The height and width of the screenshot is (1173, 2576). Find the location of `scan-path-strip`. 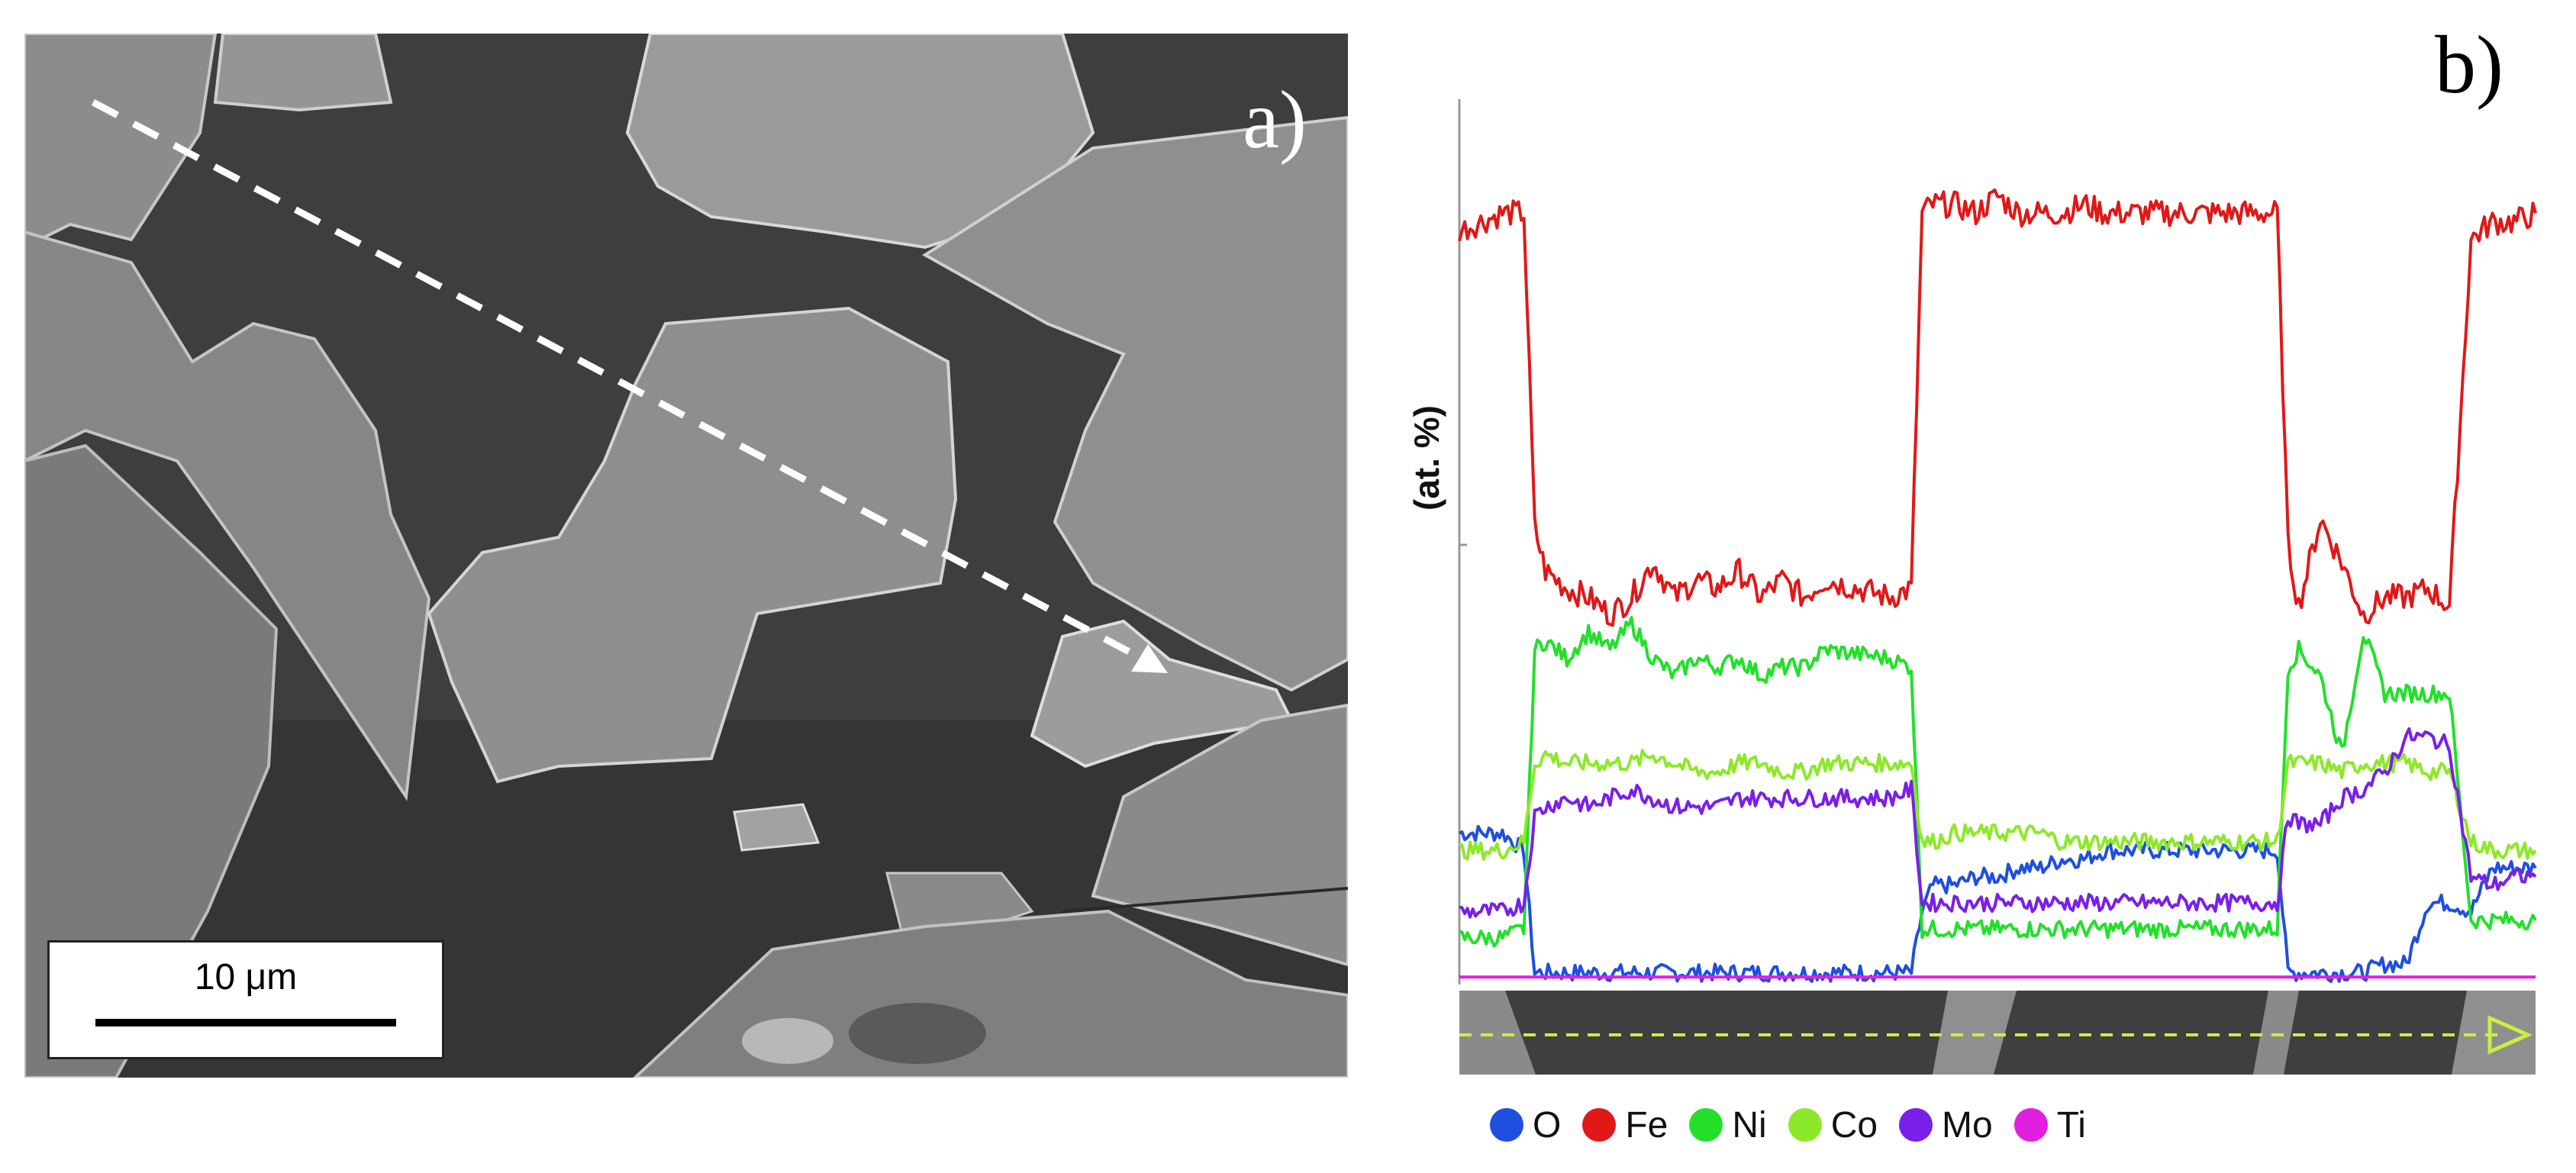

scan-path-strip is located at coordinates (1998, 1033).